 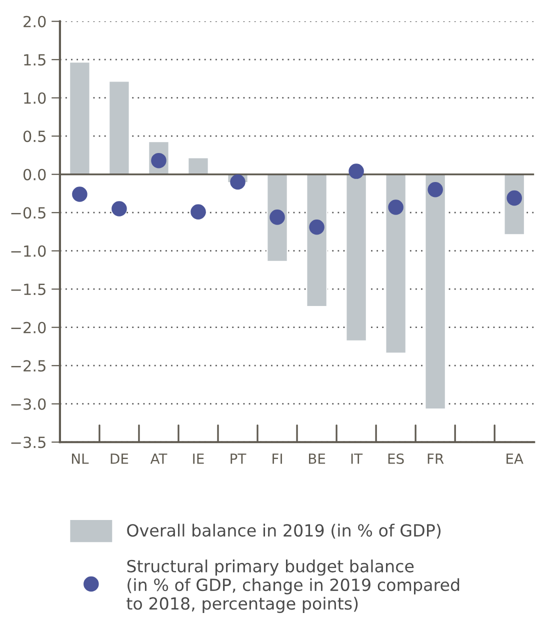 What do you see at coordinates (28, 213) in the screenshot?
I see `y-tick-label: −0.5` at bounding box center [28, 213].